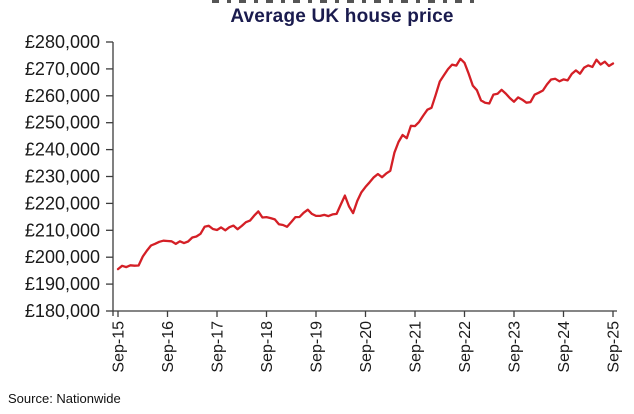 This screenshot has width=634, height=414. What do you see at coordinates (62, 150) in the screenshot?
I see `y-tick-label: £240,000` at bounding box center [62, 150].